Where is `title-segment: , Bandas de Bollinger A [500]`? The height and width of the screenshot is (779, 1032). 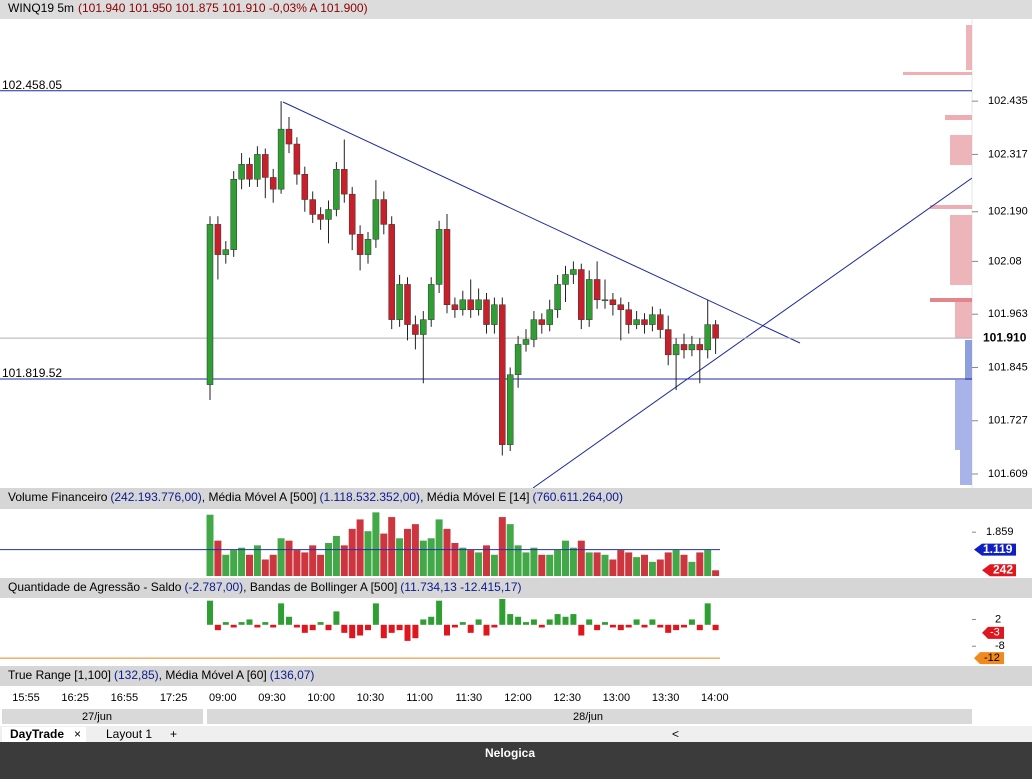
title-segment: , Bandas de Bollinger A [500] is located at coordinates (320, 587).